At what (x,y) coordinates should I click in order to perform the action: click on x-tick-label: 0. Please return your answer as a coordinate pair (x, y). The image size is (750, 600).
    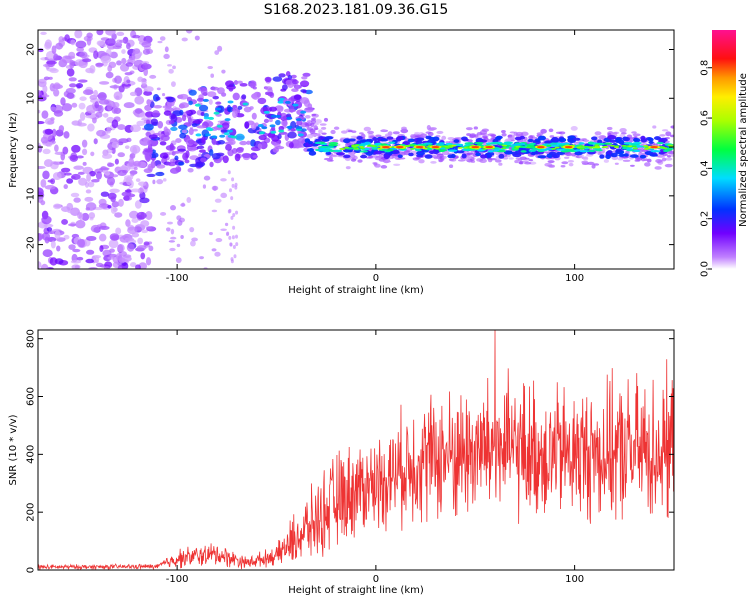
    Looking at the image, I should click on (376, 278).